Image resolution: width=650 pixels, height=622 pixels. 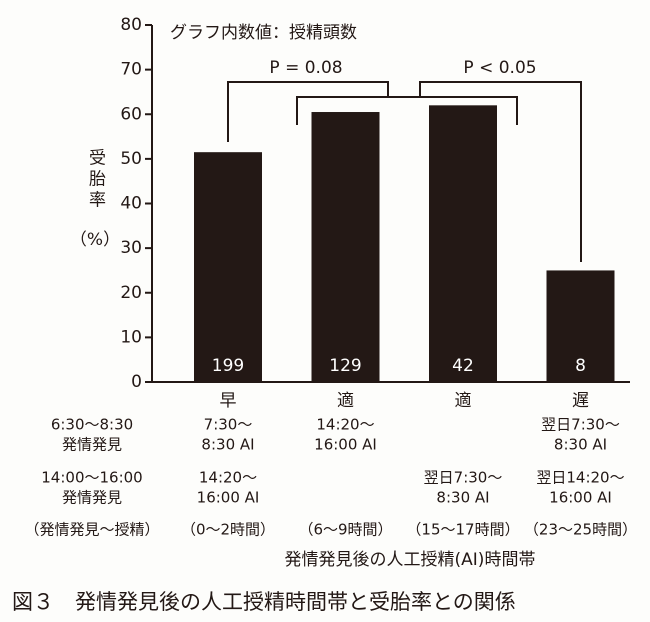 What do you see at coordinates (131, 248) in the screenshot?
I see `y-tick-label: 30` at bounding box center [131, 248].